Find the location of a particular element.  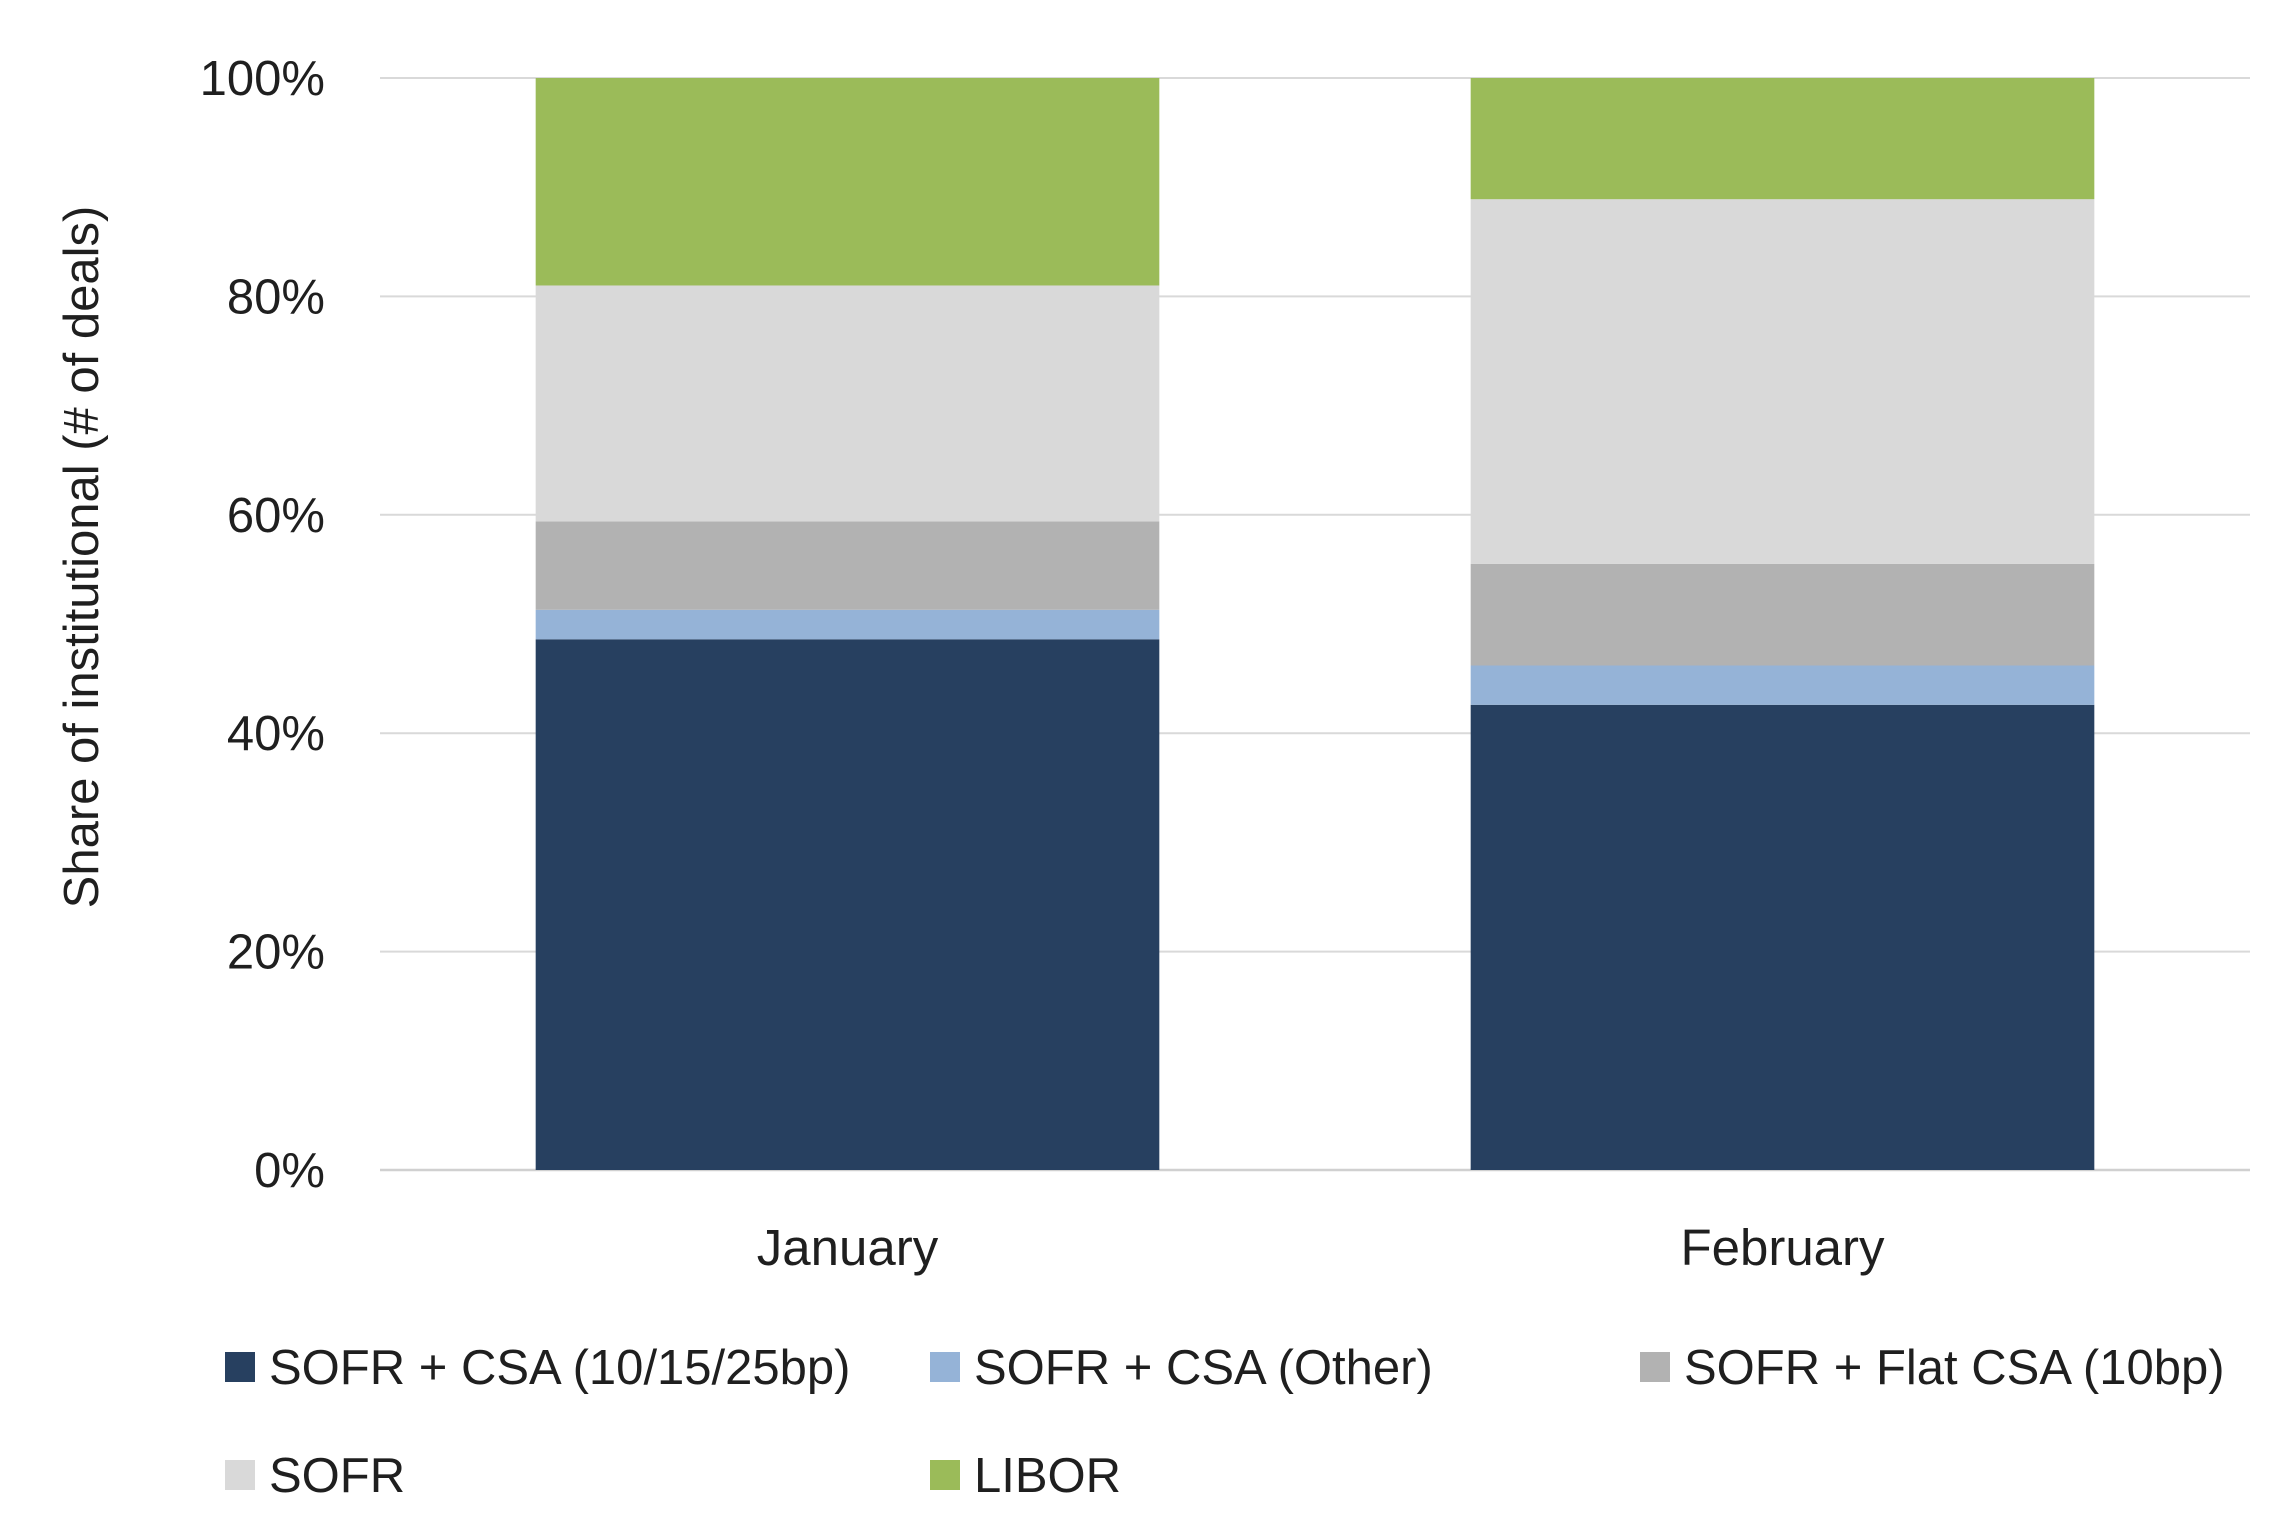

legend-label: SOFR is located at coordinates (337, 1476).